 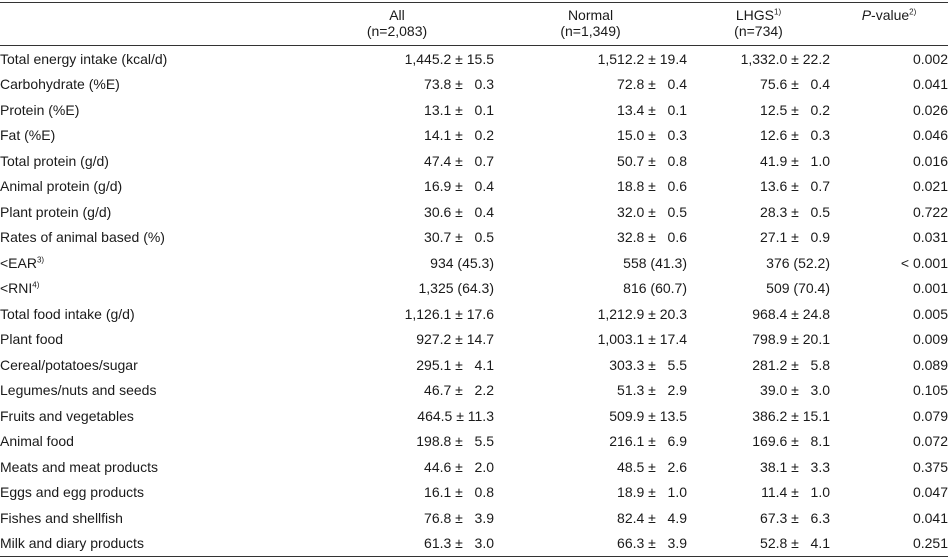 What do you see at coordinates (150, 543) in the screenshot?
I see `row-label: Milk and diary products` at bounding box center [150, 543].